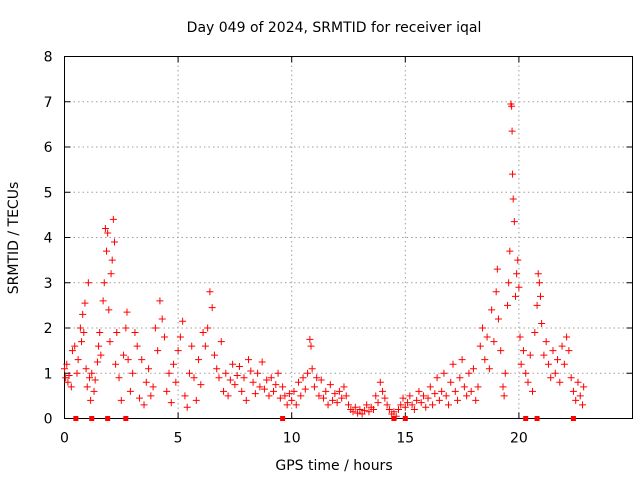 The width and height of the screenshot is (640, 480). What do you see at coordinates (48, 239) in the screenshot?
I see `y-tick-label: 4` at bounding box center [48, 239].